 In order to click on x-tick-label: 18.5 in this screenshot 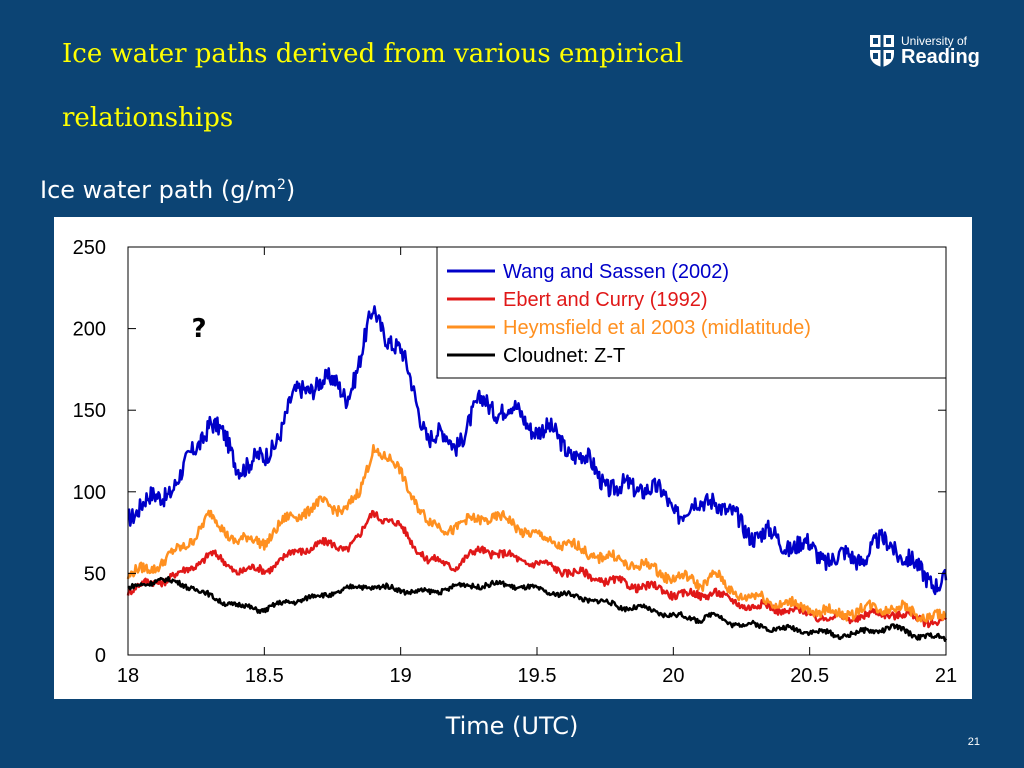, I will do `click(264, 676)`.